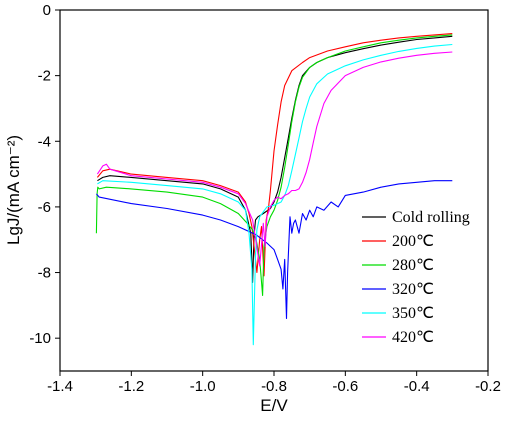 Image resolution: width=510 pixels, height=424 pixels. Describe the element at coordinates (60, 386) in the screenshot. I see `x-tick-label: -1.4` at that location.